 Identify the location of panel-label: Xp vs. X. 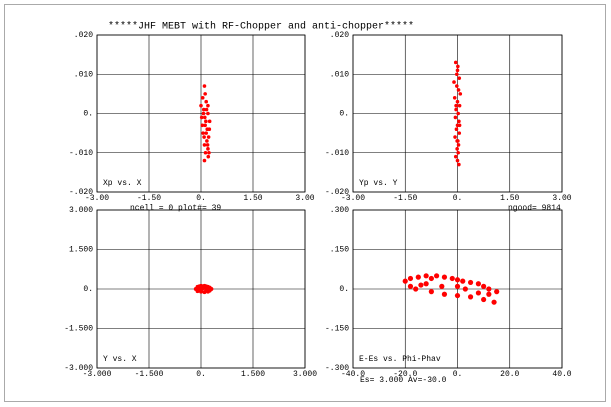
(122, 183).